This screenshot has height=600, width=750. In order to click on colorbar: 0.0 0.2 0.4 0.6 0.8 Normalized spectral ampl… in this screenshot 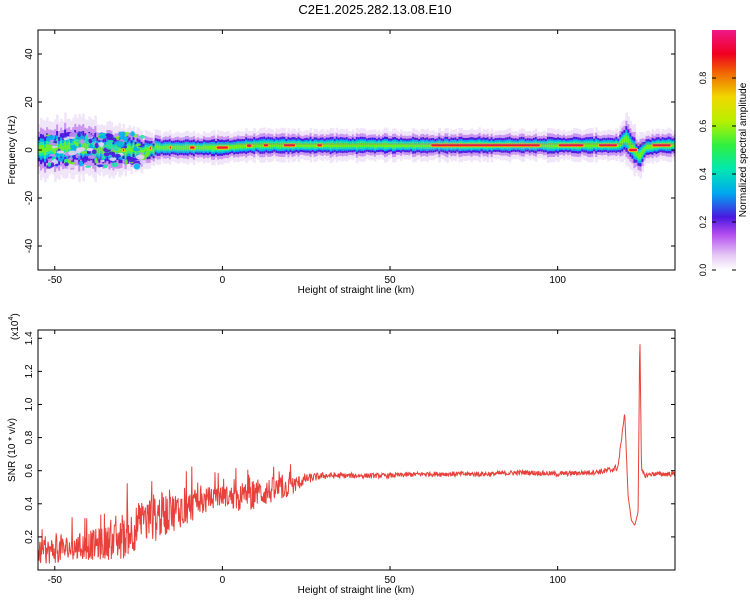, I will do `click(723, 153)`.